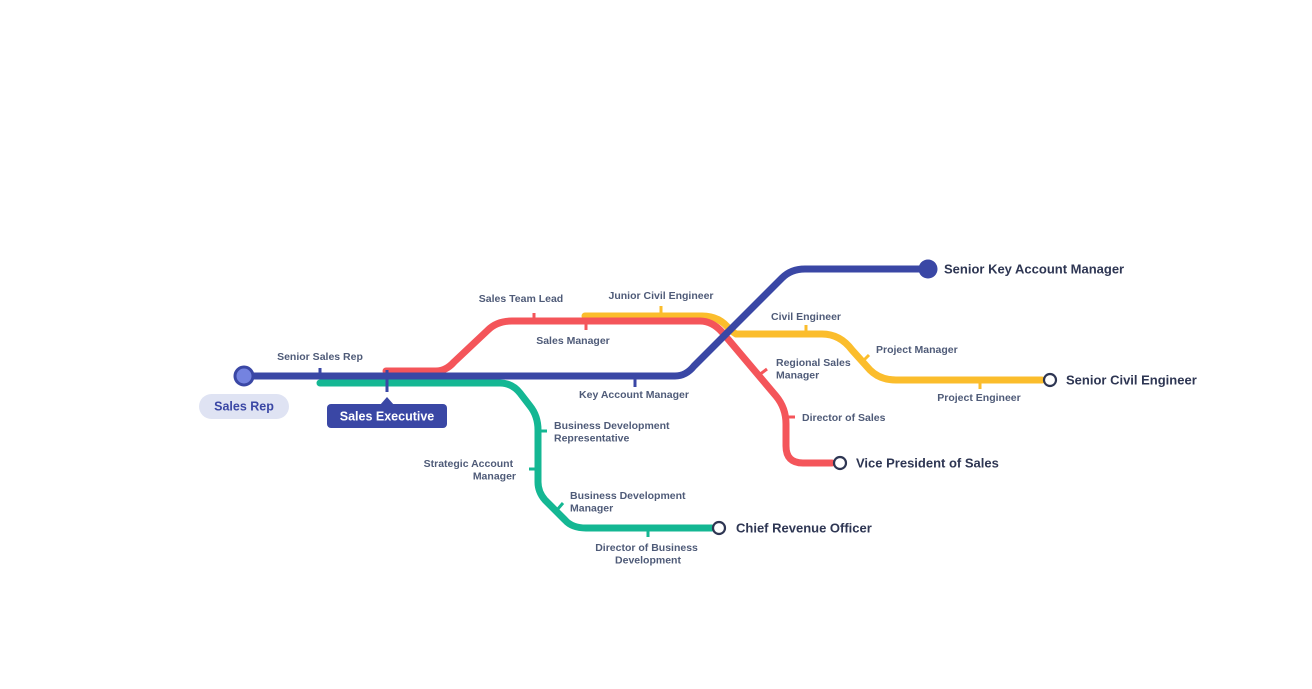  What do you see at coordinates (648, 561) in the screenshot?
I see `stop-label-director-of-bd-line2: Development` at bounding box center [648, 561].